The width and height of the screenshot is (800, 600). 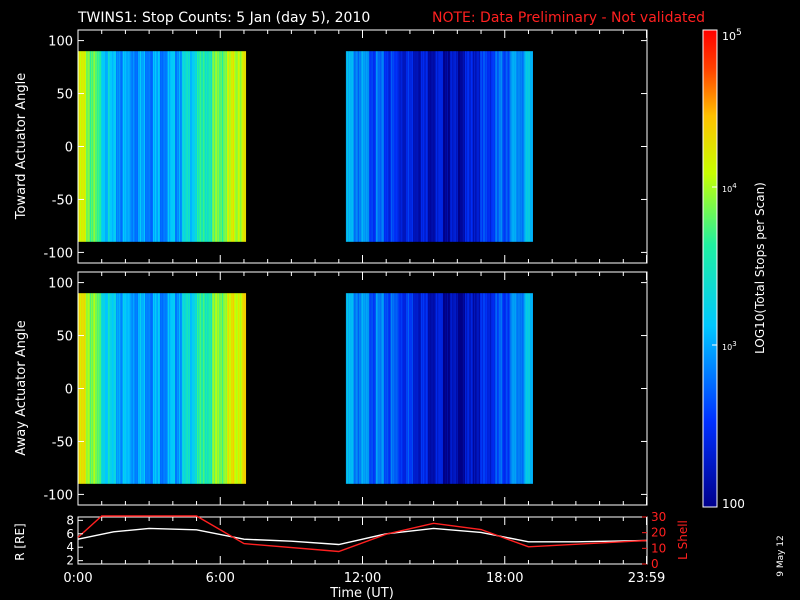 I want to click on chart-title: TWINS1: Stop Counts: 5 Jan (day 5), 2010, so click(x=223, y=18).